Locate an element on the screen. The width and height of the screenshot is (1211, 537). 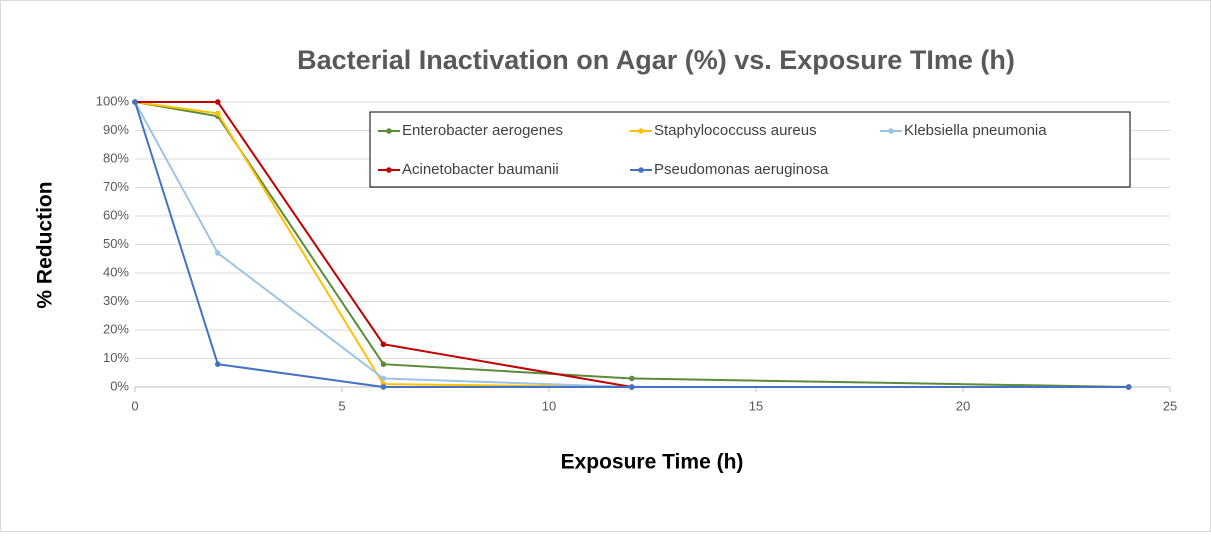
y-tick-label: 40% is located at coordinates (116, 271).